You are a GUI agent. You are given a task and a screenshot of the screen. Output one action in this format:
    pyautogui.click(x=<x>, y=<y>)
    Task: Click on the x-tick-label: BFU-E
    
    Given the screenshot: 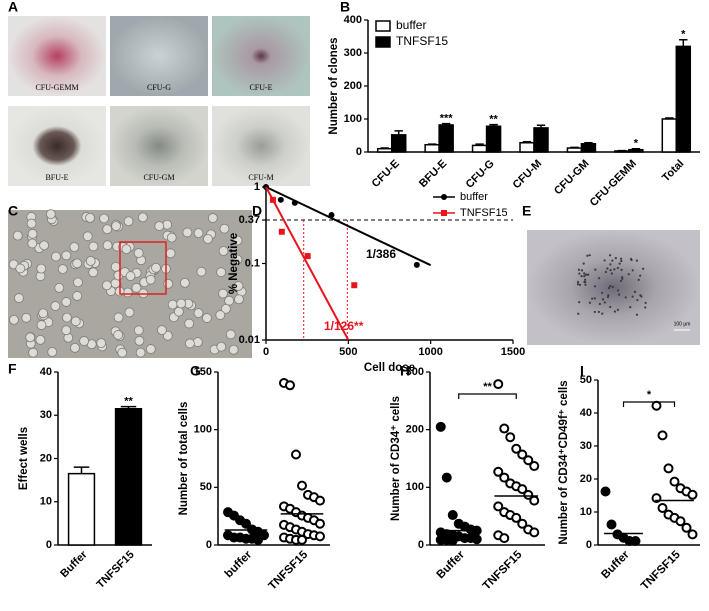 What is the action you would take?
    pyautogui.click(x=433, y=174)
    